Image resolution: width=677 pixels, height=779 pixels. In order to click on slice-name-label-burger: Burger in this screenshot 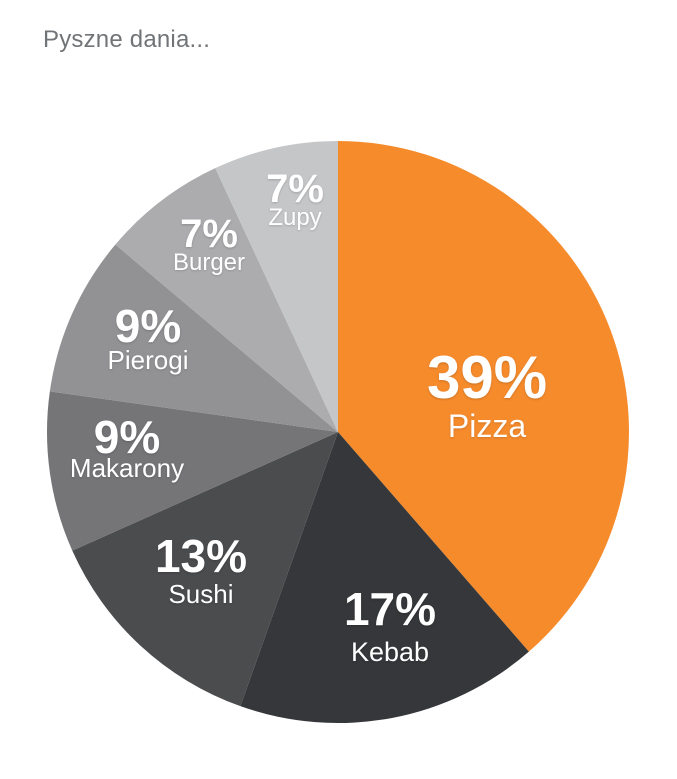, I will do `click(209, 262)`.